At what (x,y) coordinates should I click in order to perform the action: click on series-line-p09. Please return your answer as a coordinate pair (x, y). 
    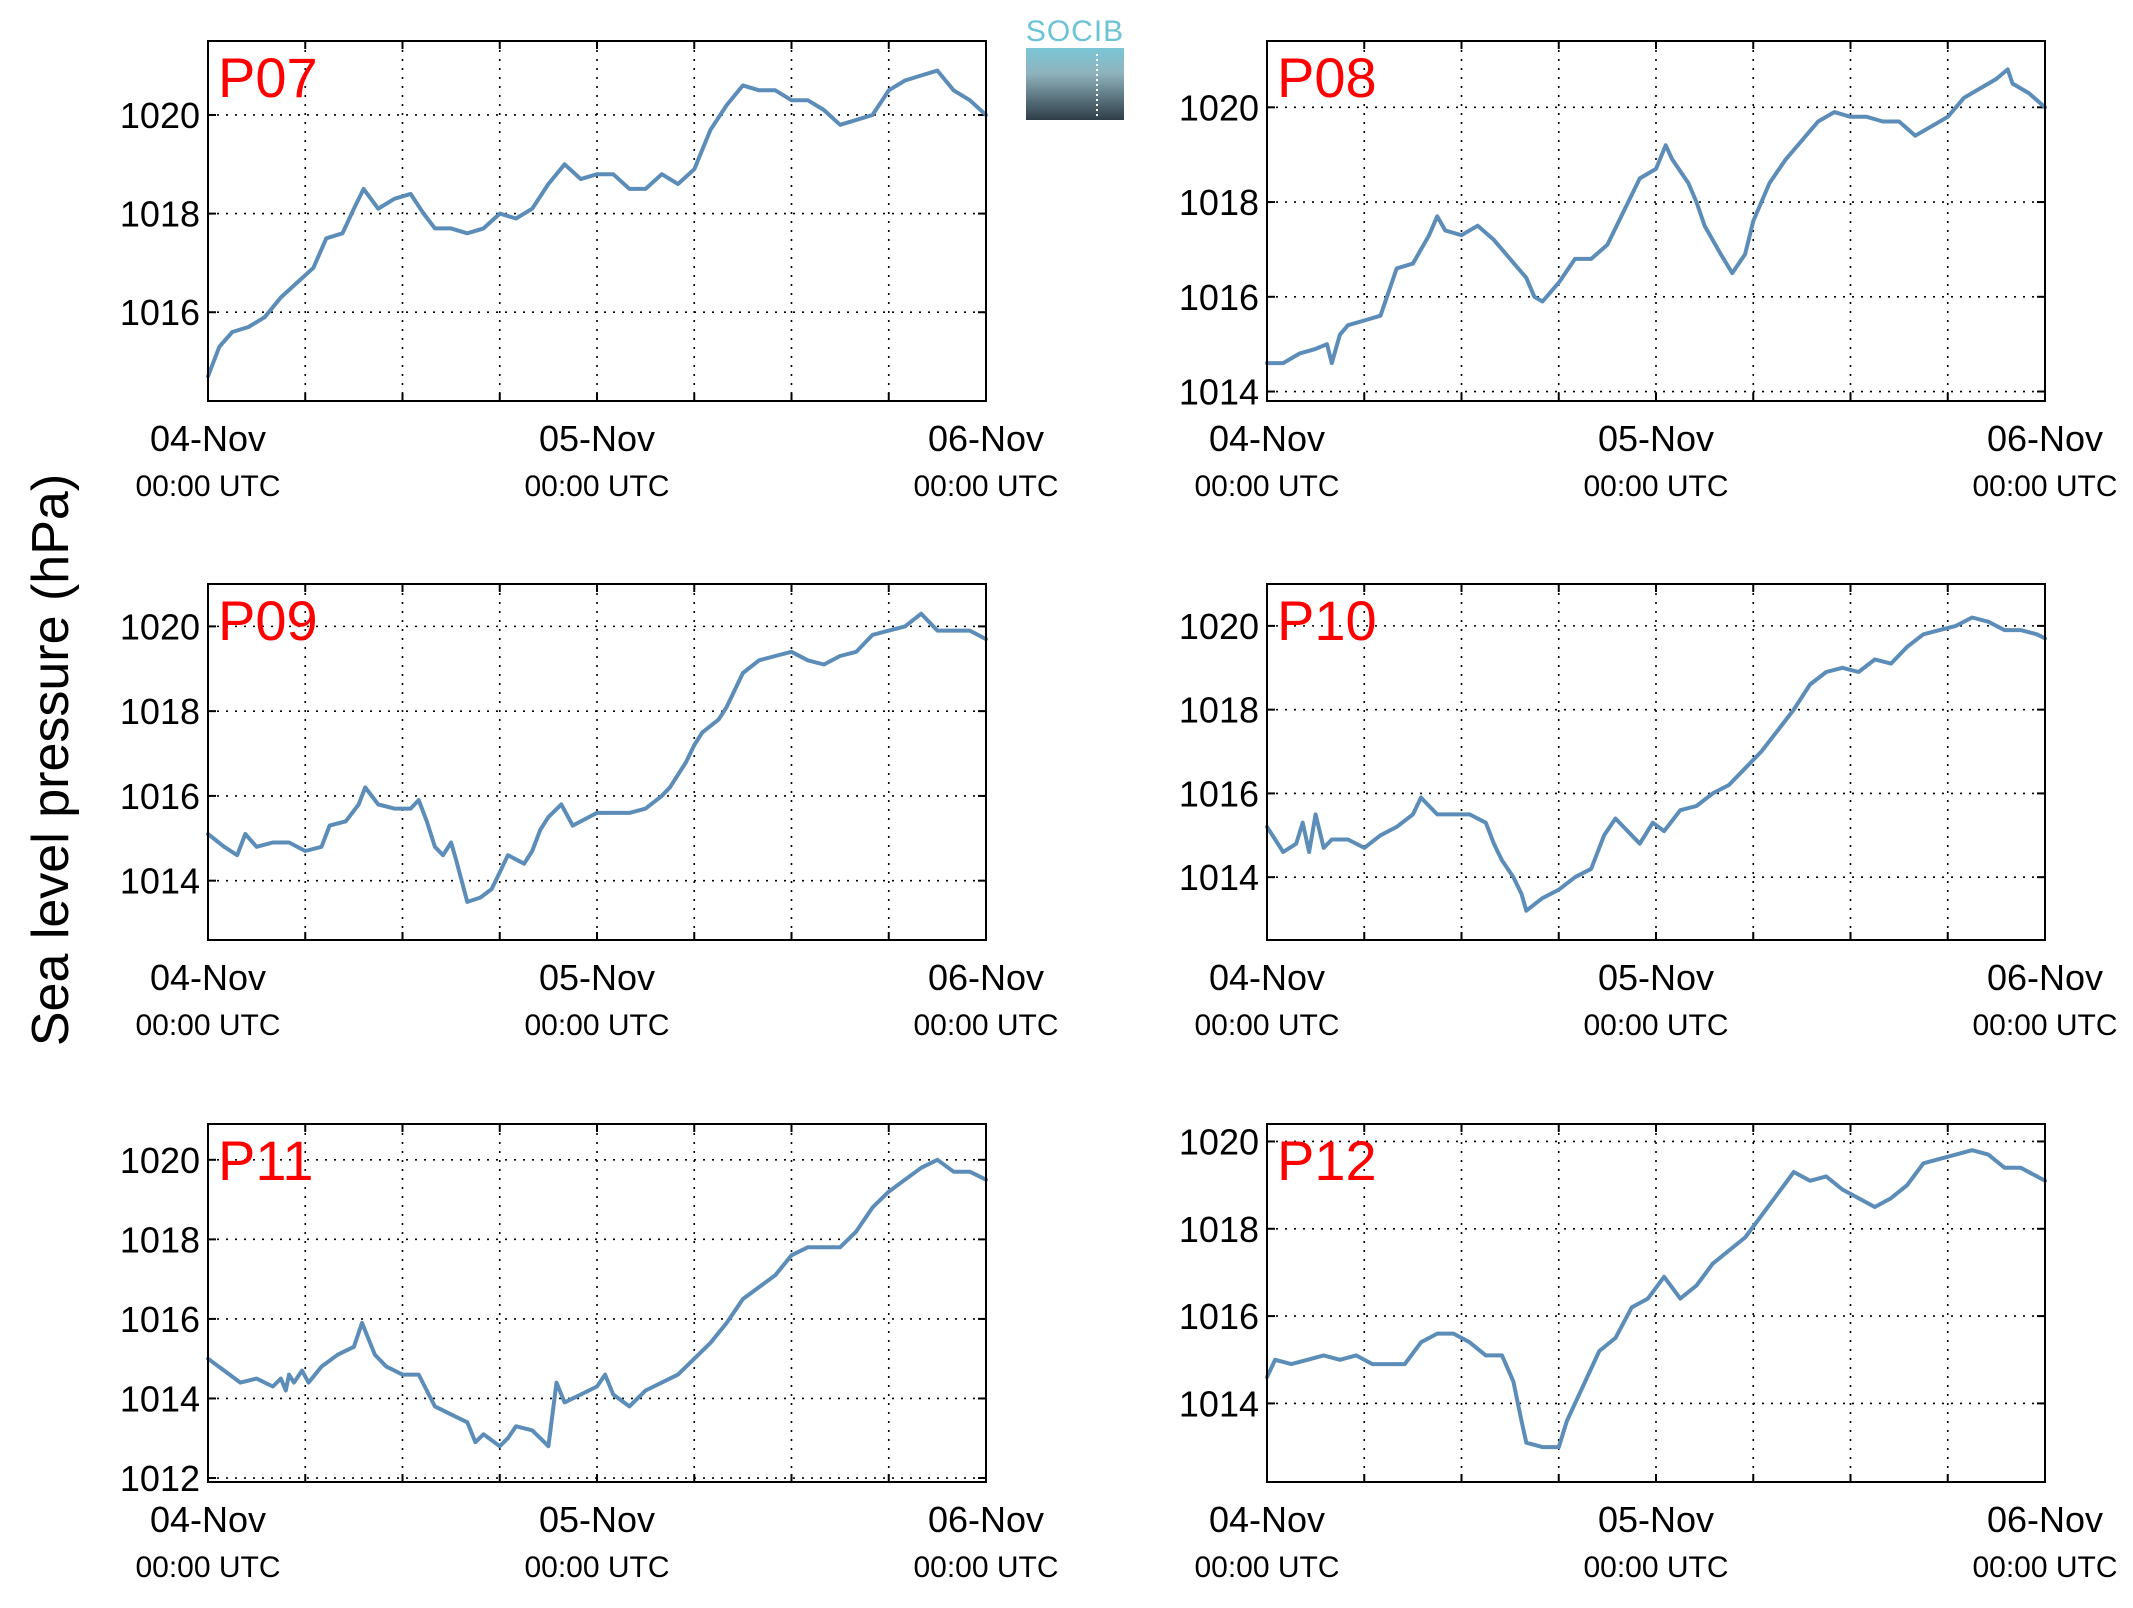
    Looking at the image, I should click on (597, 757).